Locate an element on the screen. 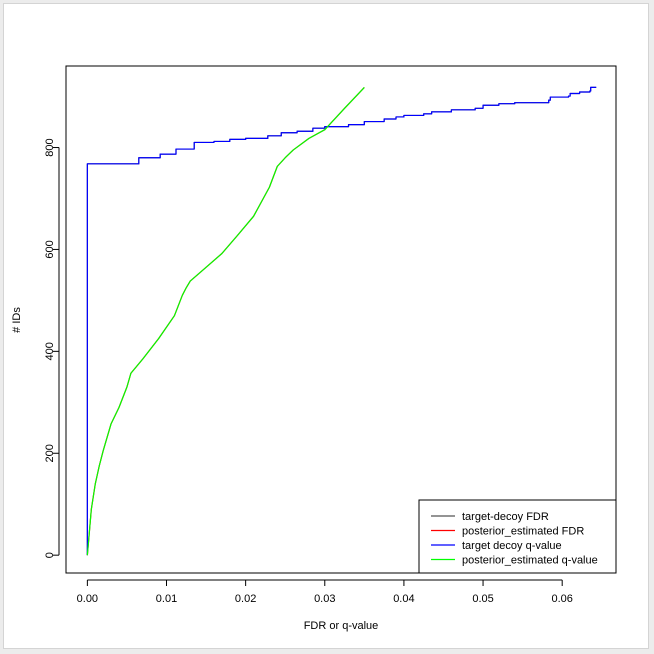 This screenshot has width=654, height=654. x-tick-label: 0.04 is located at coordinates (403, 599).